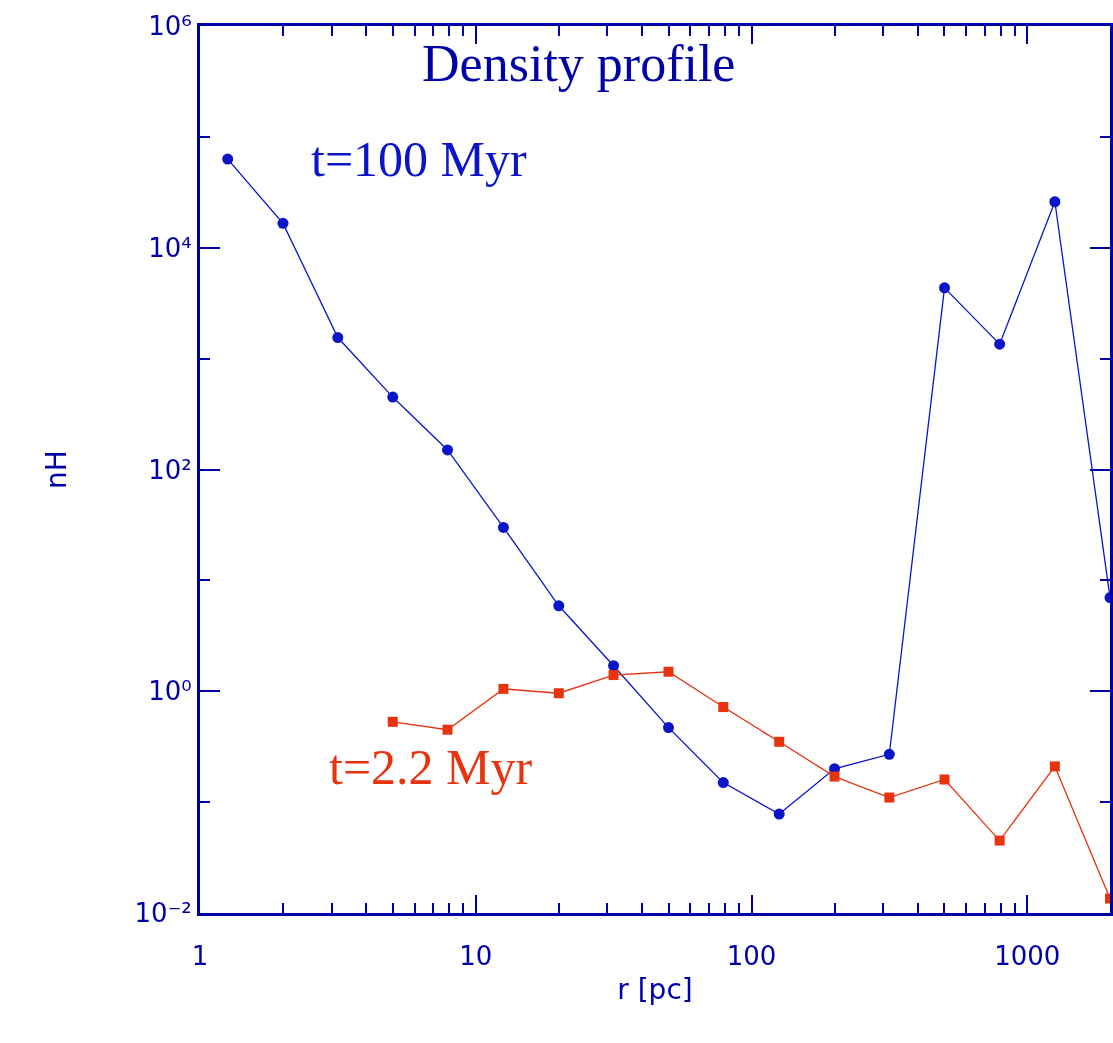  I want to click on y-tick-label: 10⁶, so click(170, 26).